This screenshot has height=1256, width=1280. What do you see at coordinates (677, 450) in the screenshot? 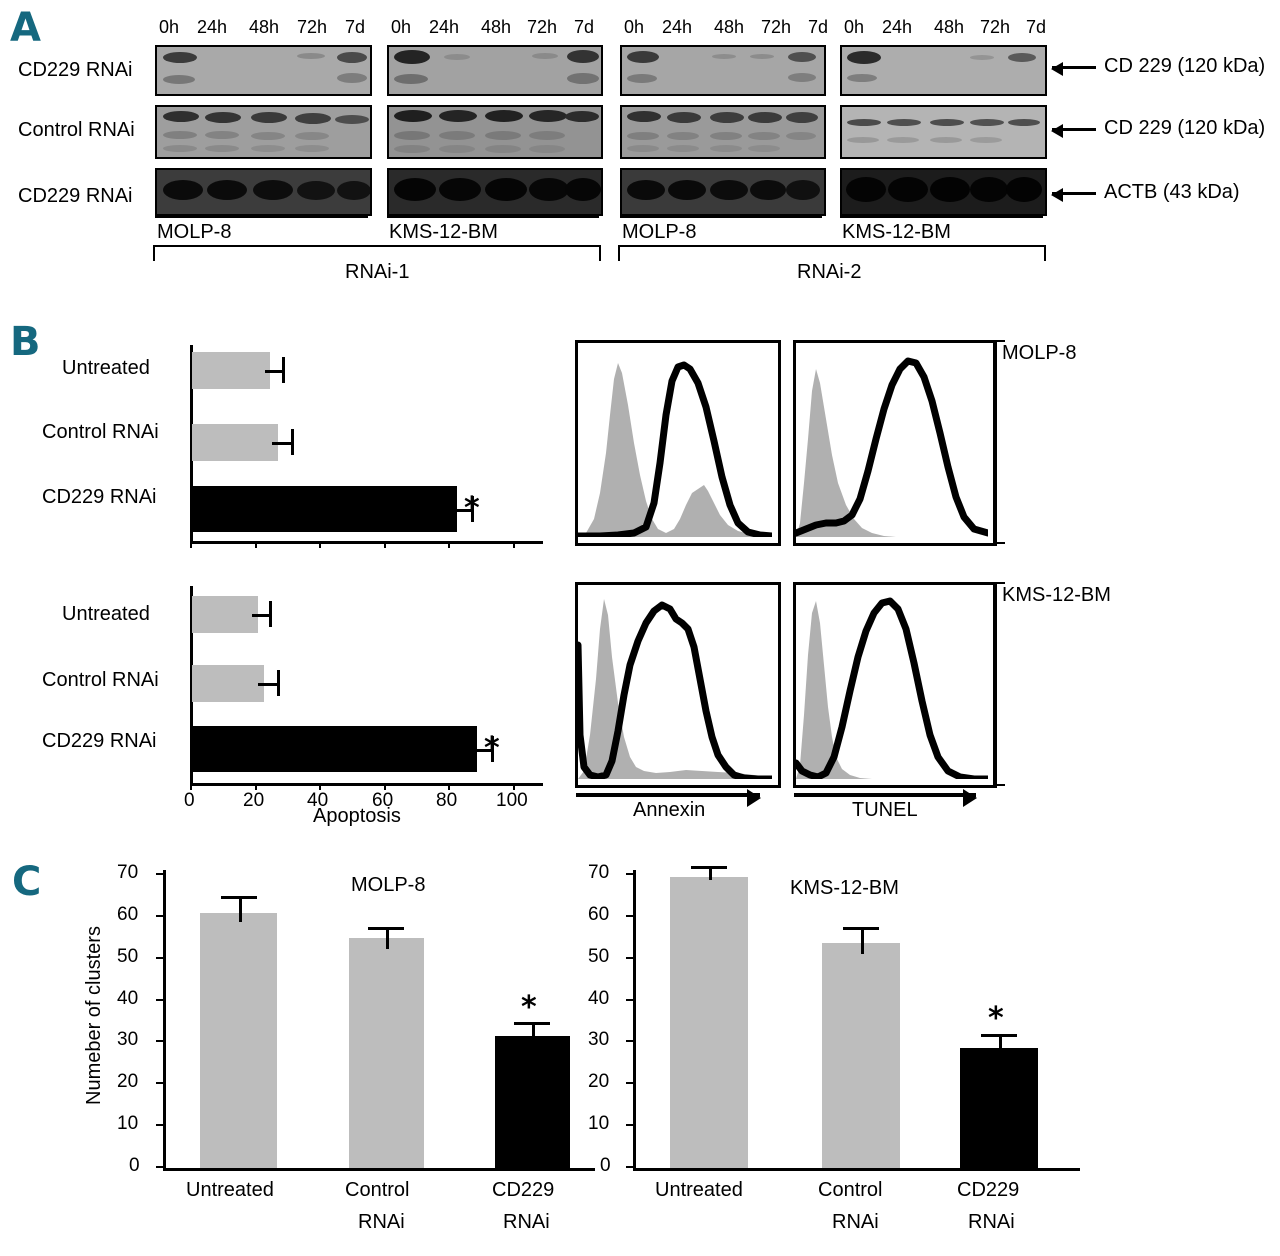
I see `flow-histogram-svg` at bounding box center [677, 450].